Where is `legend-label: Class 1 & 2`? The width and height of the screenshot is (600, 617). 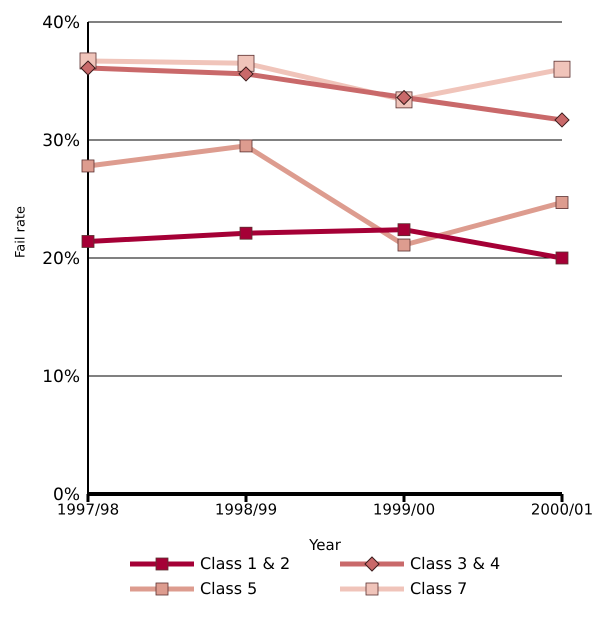 legend-label: Class 1 & 2 is located at coordinates (245, 563).